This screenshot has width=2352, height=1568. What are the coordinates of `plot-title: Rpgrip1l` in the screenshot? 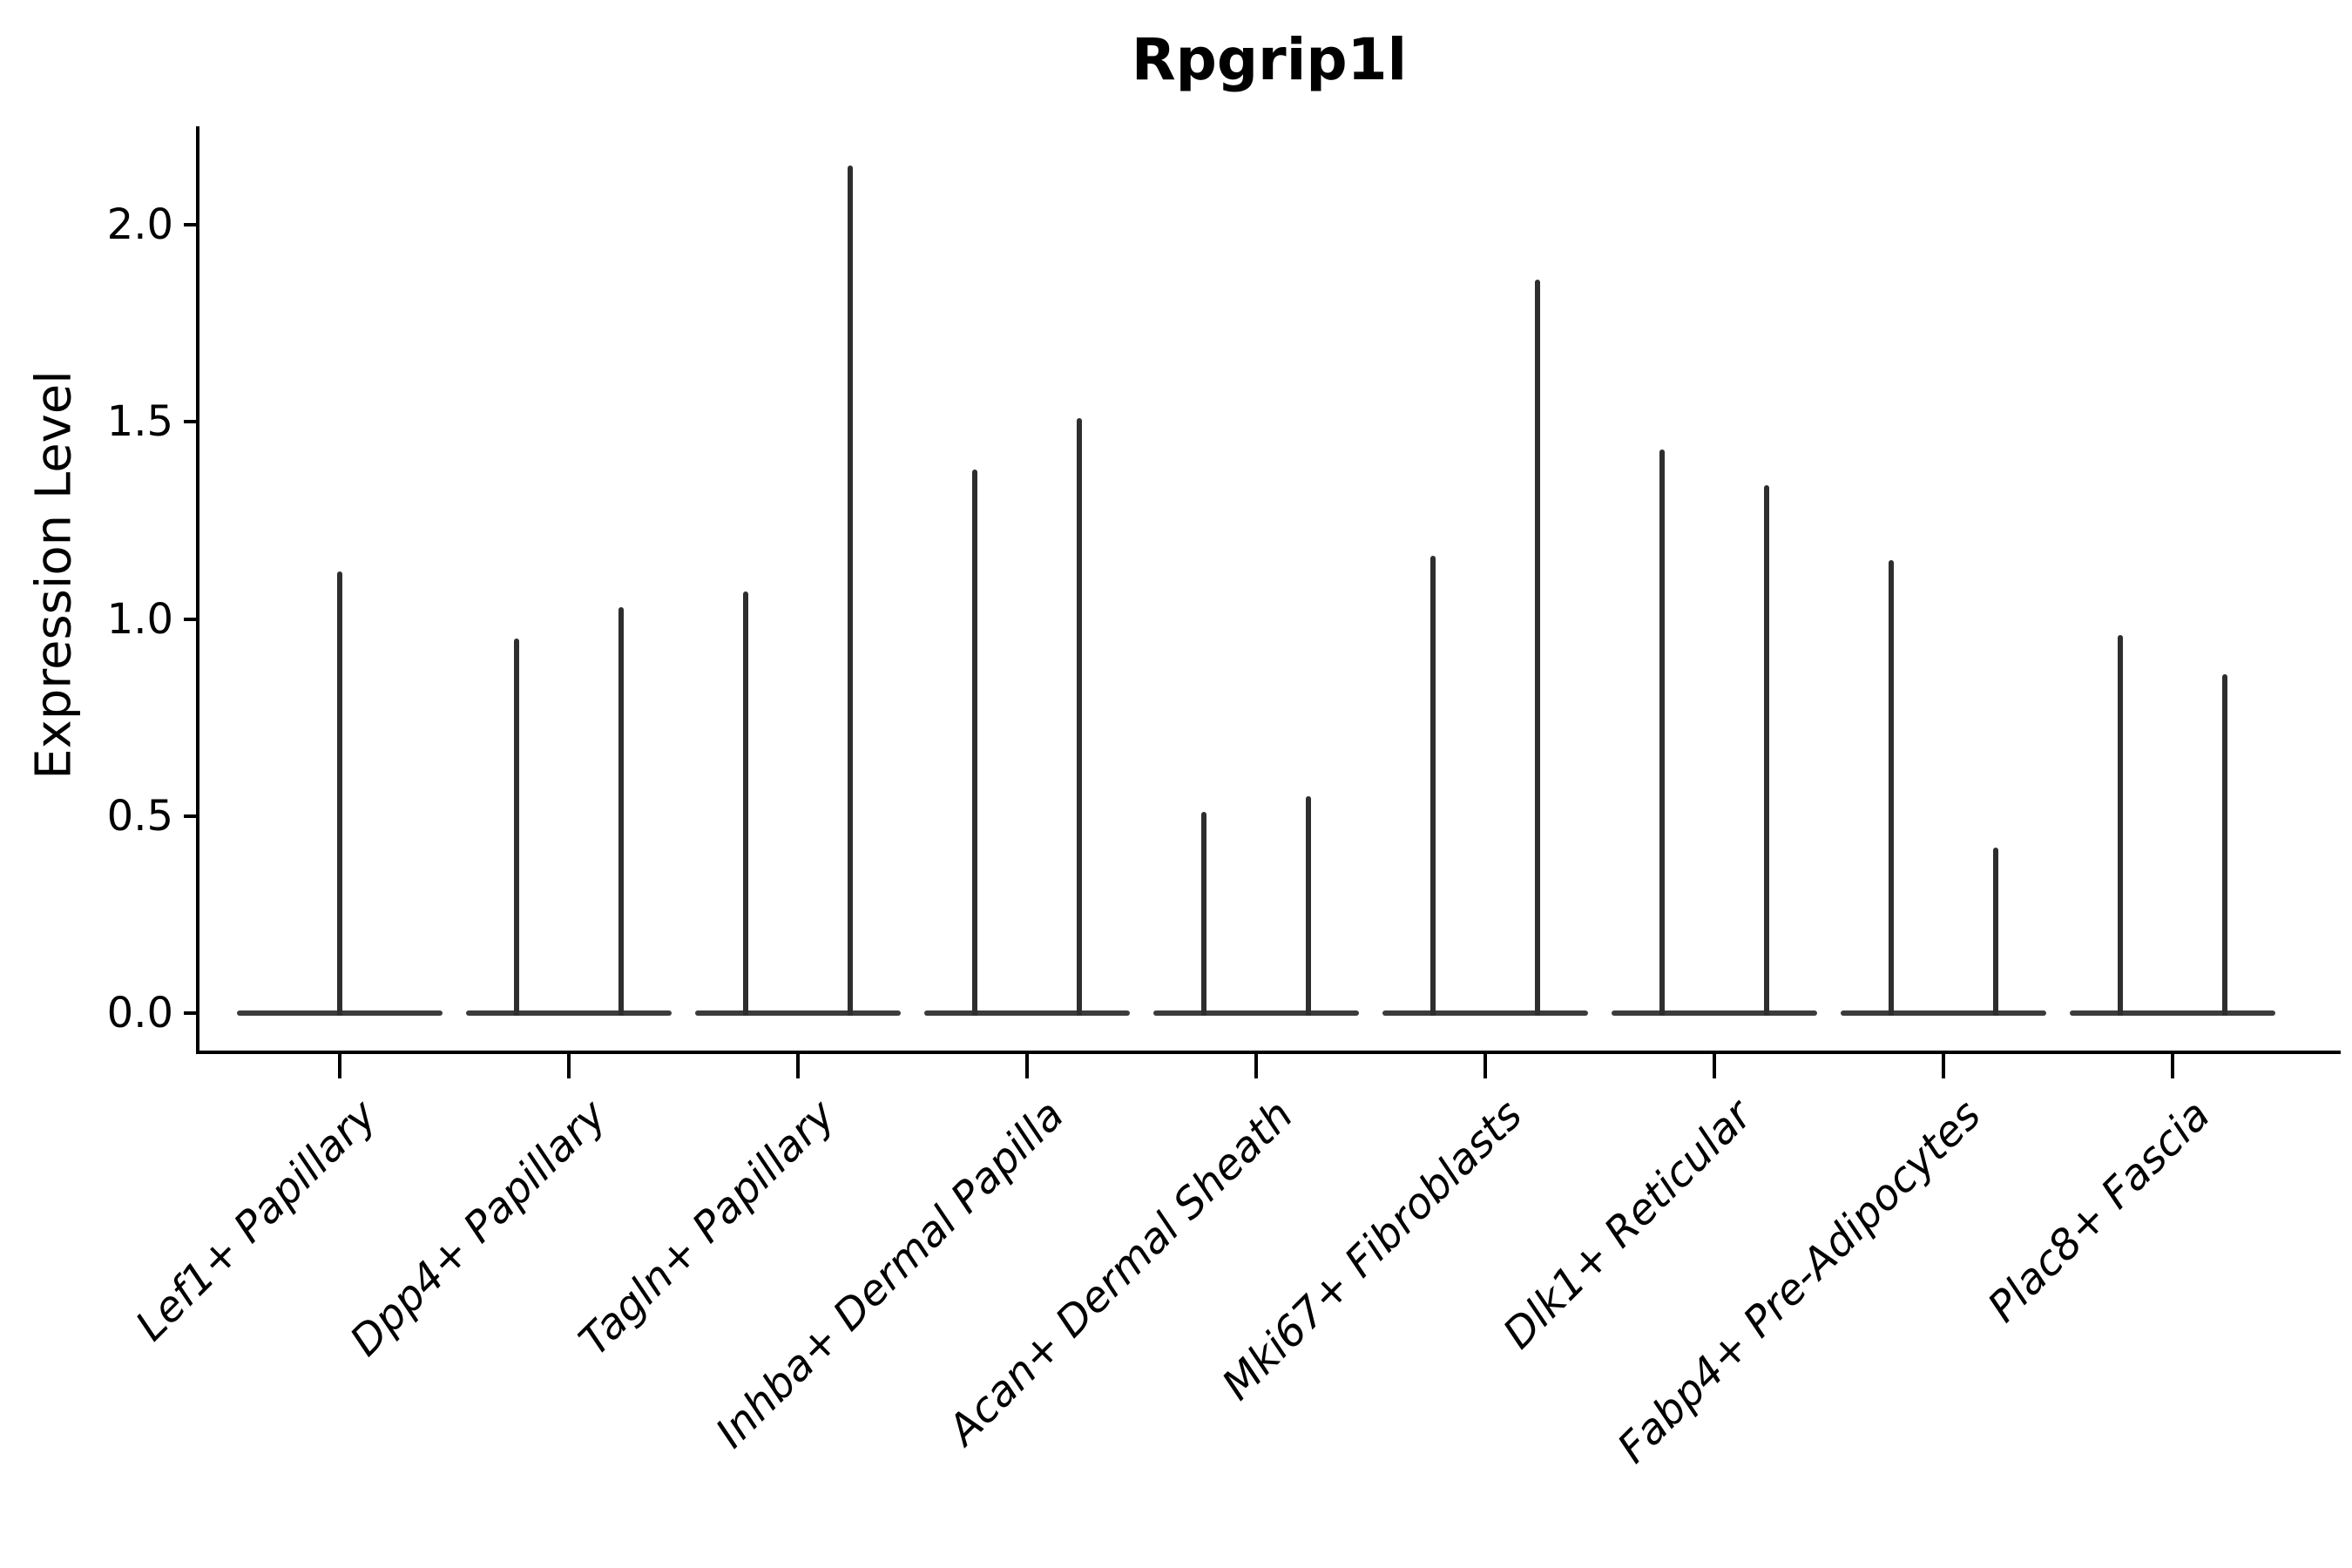 It's located at (1270, 59).